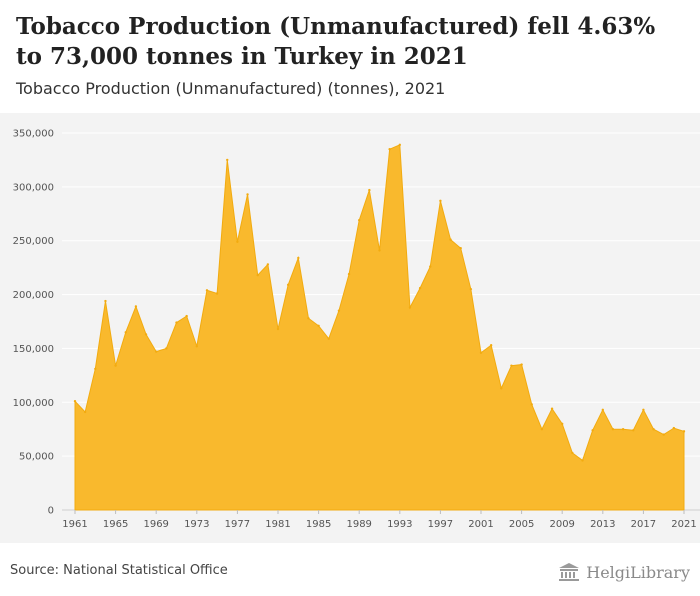  I want to click on data-point-1965, so click(115, 365).